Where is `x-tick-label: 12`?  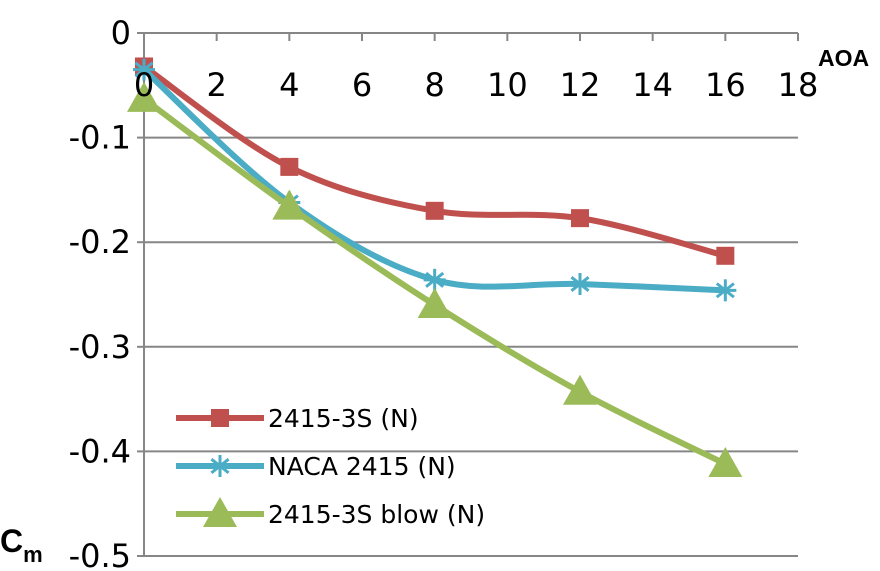
x-tick-label: 12 is located at coordinates (580, 85).